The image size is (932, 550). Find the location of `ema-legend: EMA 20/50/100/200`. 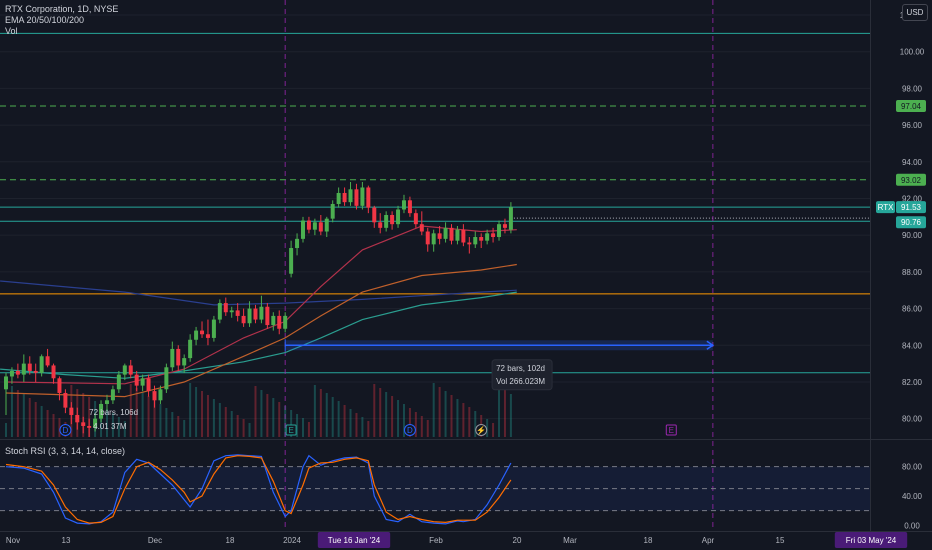

ema-legend: EMA 20/50/100/200 is located at coordinates (45, 20).